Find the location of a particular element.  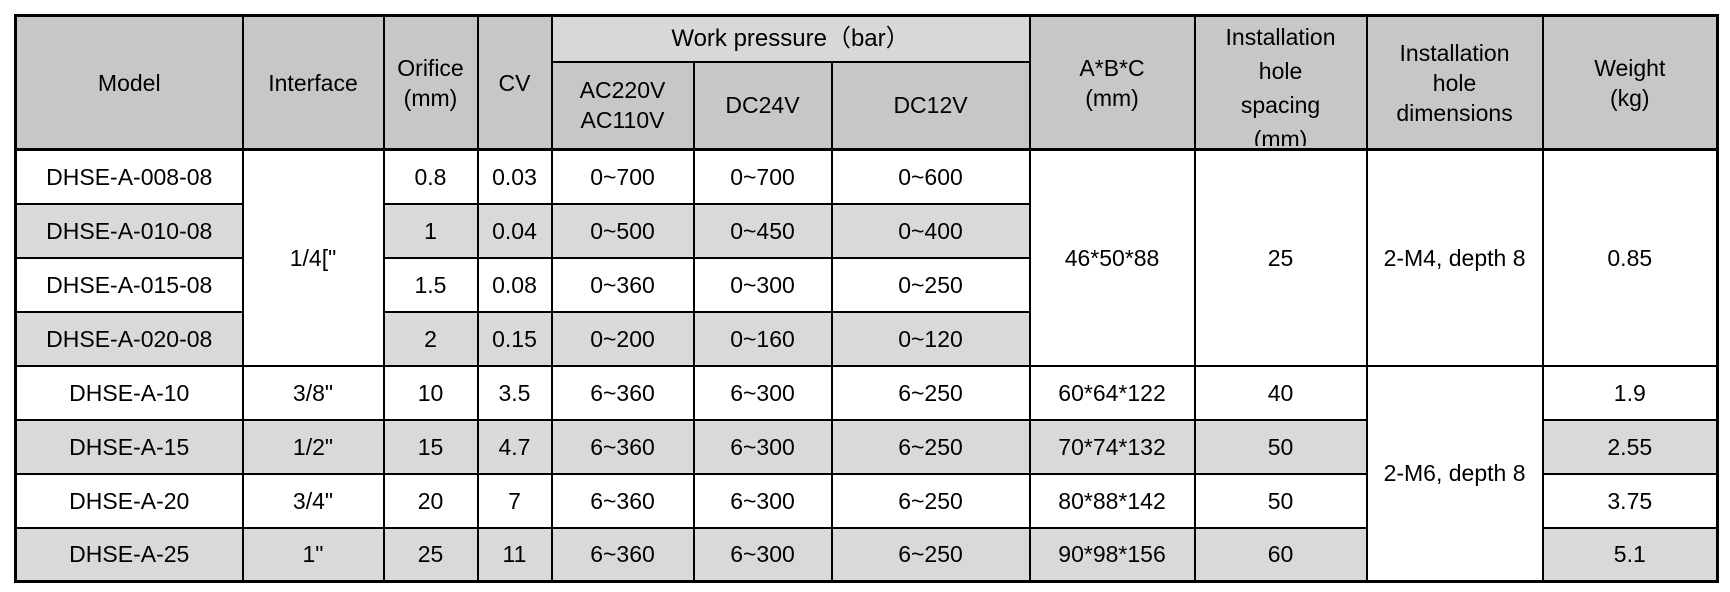

cell-interface: 3/4" is located at coordinates (313, 500).